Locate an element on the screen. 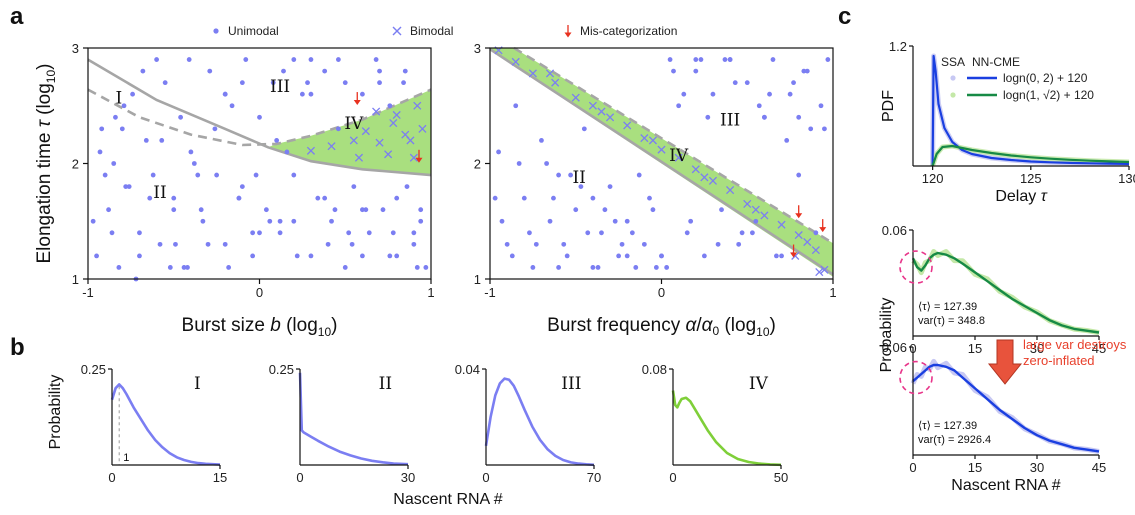 The width and height of the screenshot is (1135, 515). x-tick-label: 45 is located at coordinates (1099, 348).